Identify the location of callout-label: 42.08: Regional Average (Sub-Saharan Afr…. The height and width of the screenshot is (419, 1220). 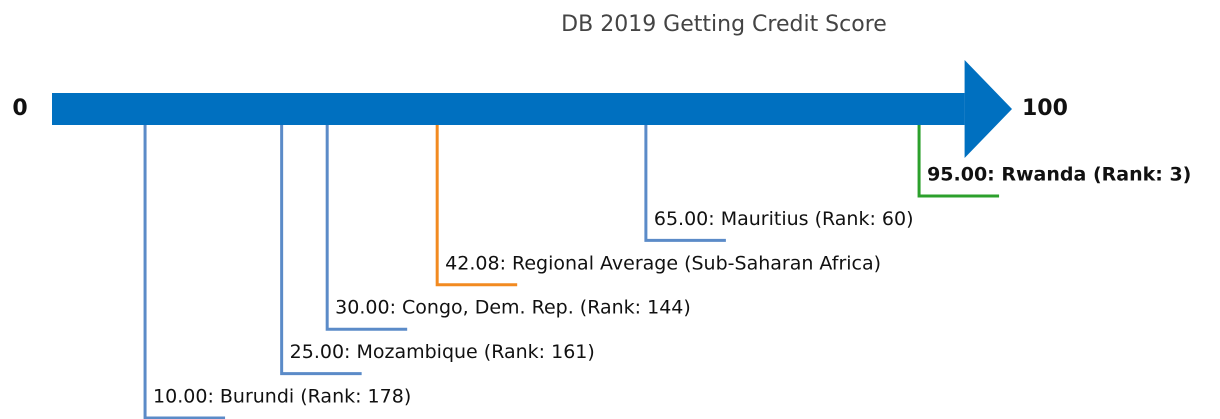
(663, 263).